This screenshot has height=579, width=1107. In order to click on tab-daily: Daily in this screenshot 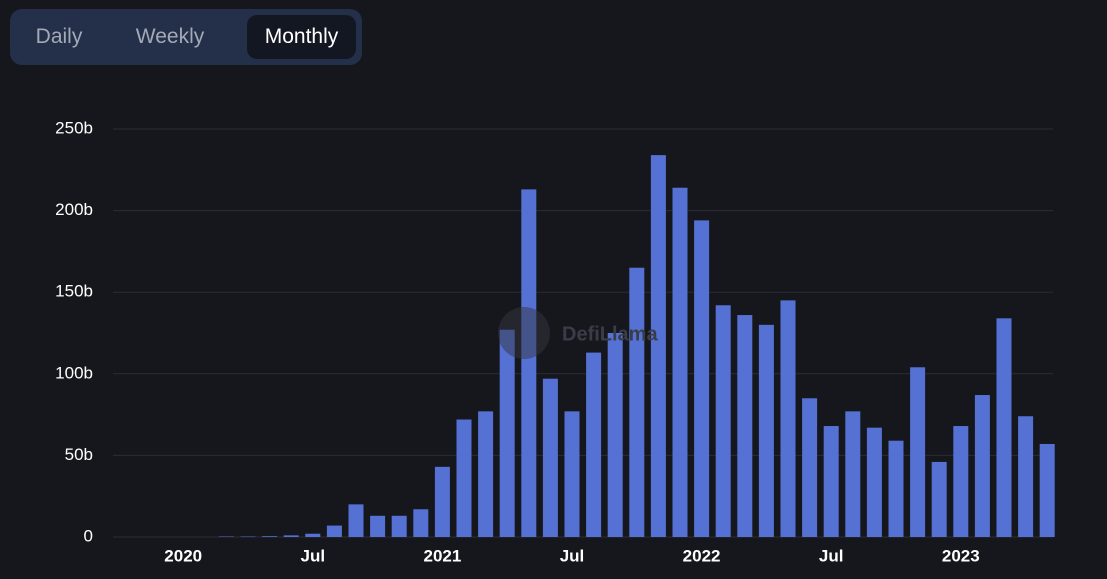, I will do `click(59, 36)`.